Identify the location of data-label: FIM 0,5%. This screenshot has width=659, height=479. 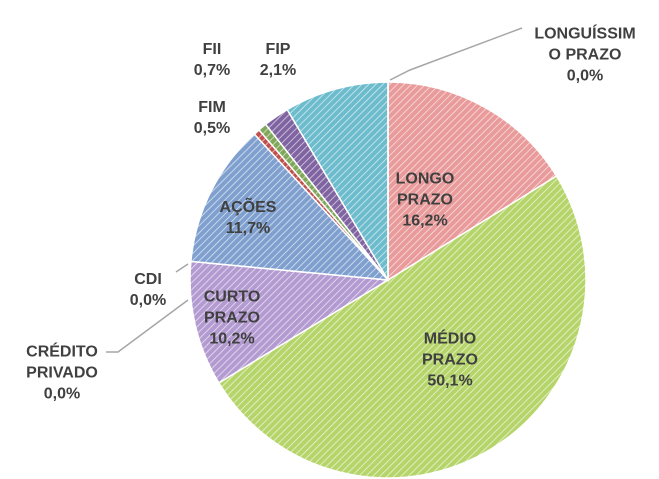
(212, 118).